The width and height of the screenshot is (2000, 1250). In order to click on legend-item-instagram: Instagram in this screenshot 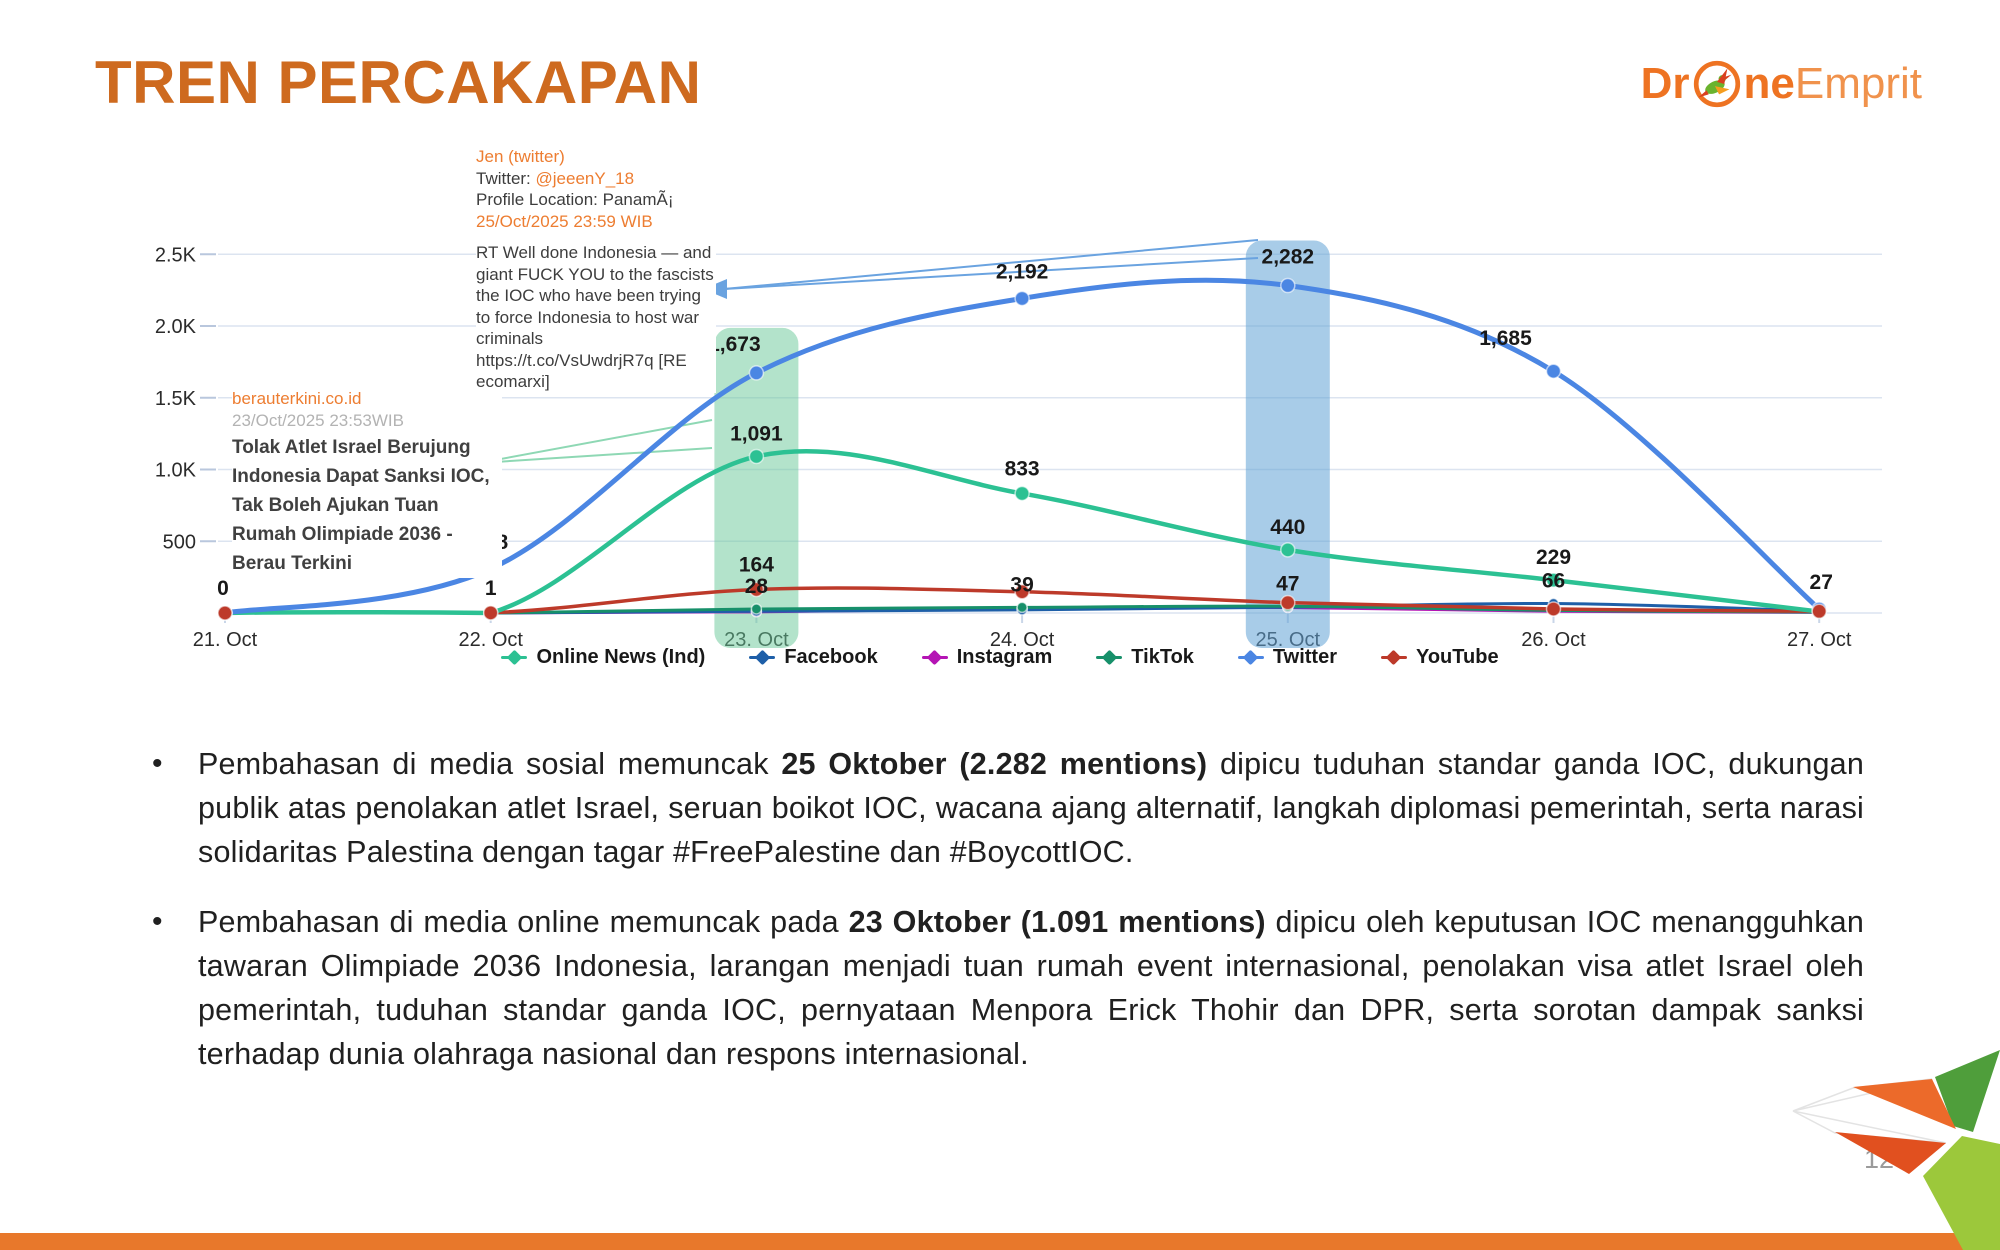, I will do `click(987, 657)`.